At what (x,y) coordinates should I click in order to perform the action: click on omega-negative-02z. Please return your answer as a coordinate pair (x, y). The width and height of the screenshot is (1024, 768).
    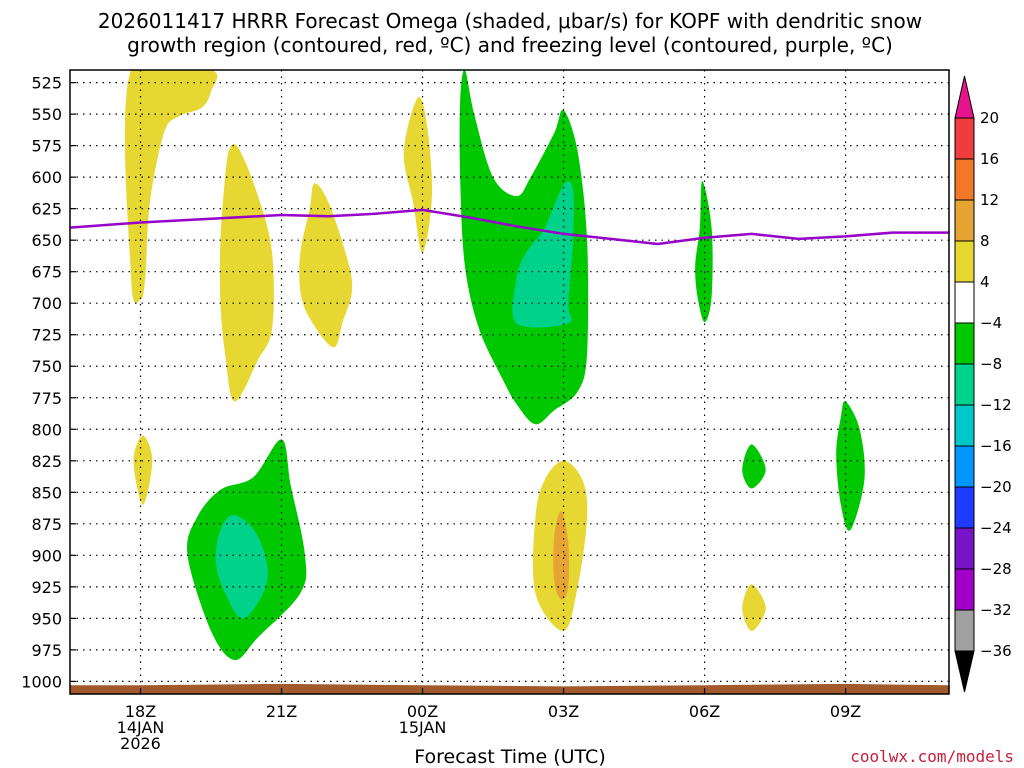
    Looking at the image, I should click on (524, 247).